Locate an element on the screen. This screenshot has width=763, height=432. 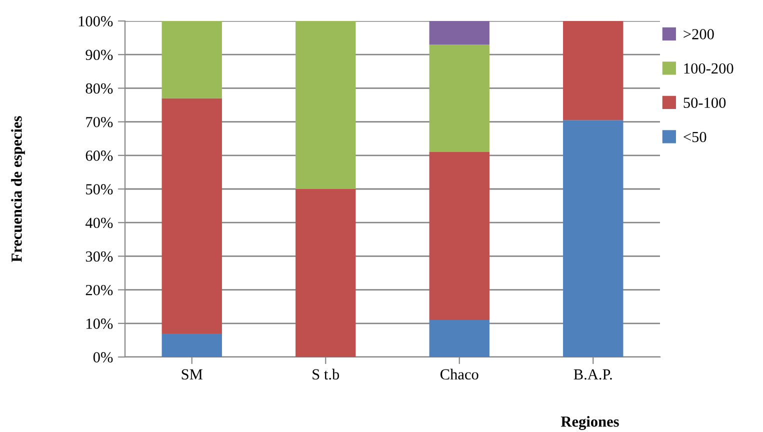
x-tick-label: SM is located at coordinates (192, 374).